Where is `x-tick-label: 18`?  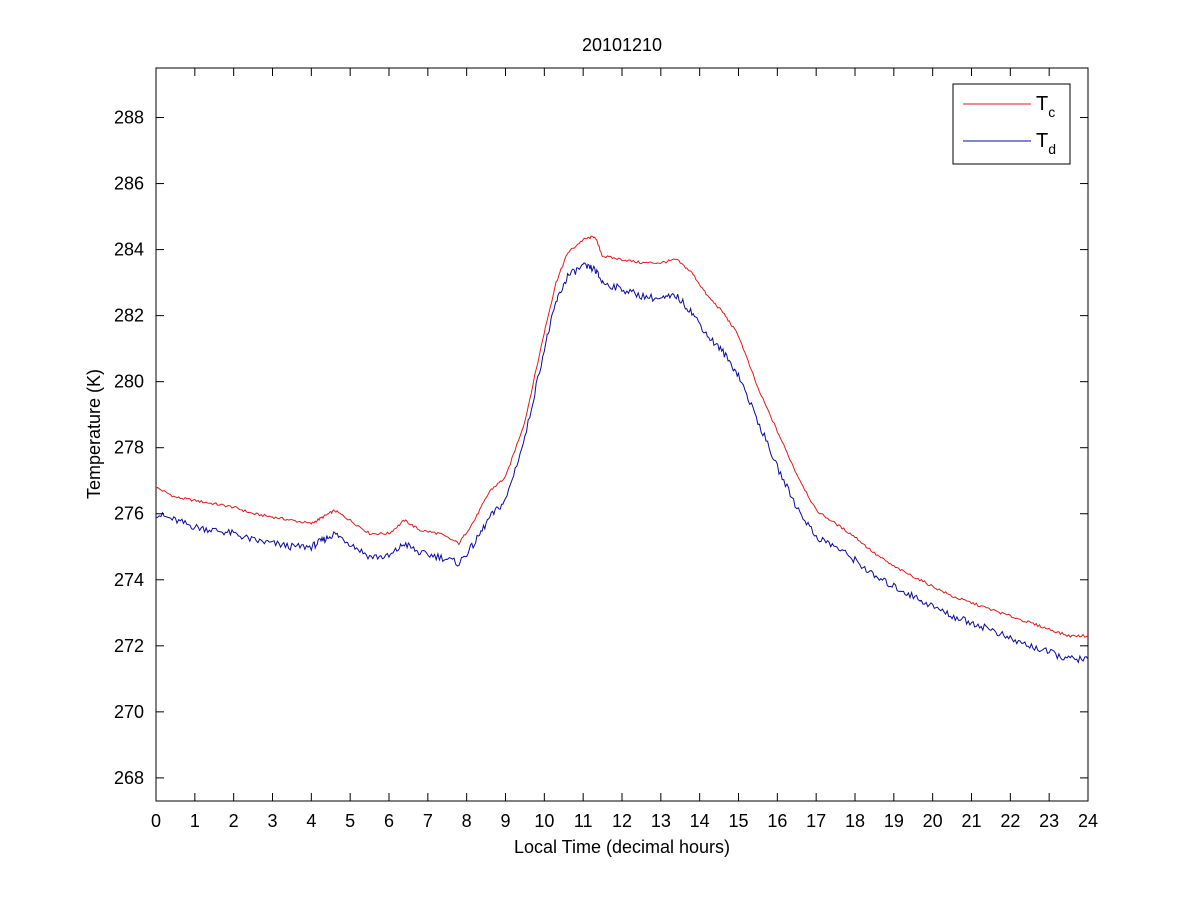
x-tick-label: 18 is located at coordinates (855, 821).